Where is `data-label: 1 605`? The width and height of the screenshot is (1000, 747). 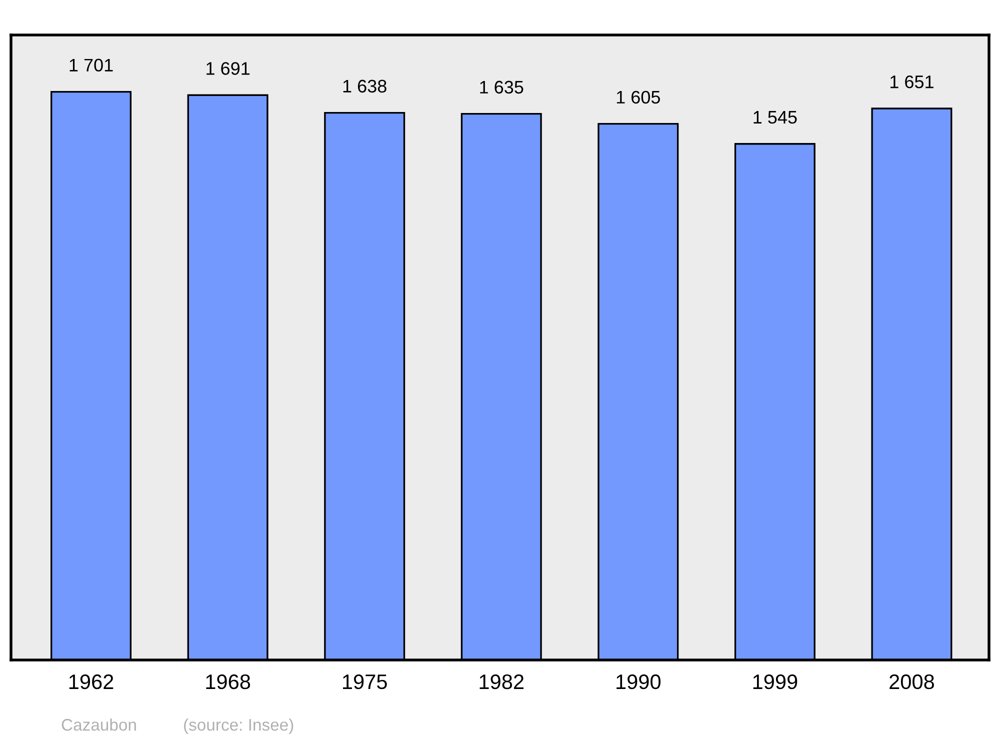 data-label: 1 605 is located at coordinates (638, 97).